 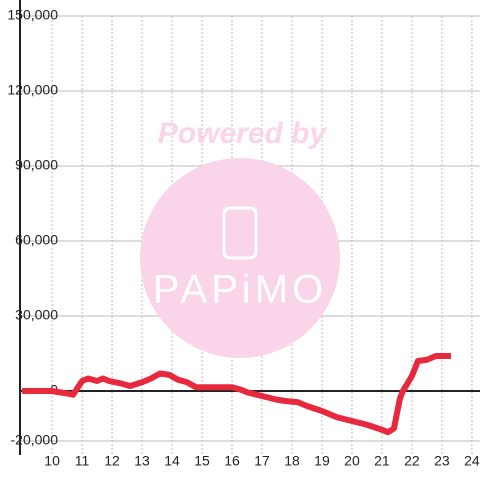 What do you see at coordinates (240, 233) in the screenshot?
I see `watermark-phone` at bounding box center [240, 233].